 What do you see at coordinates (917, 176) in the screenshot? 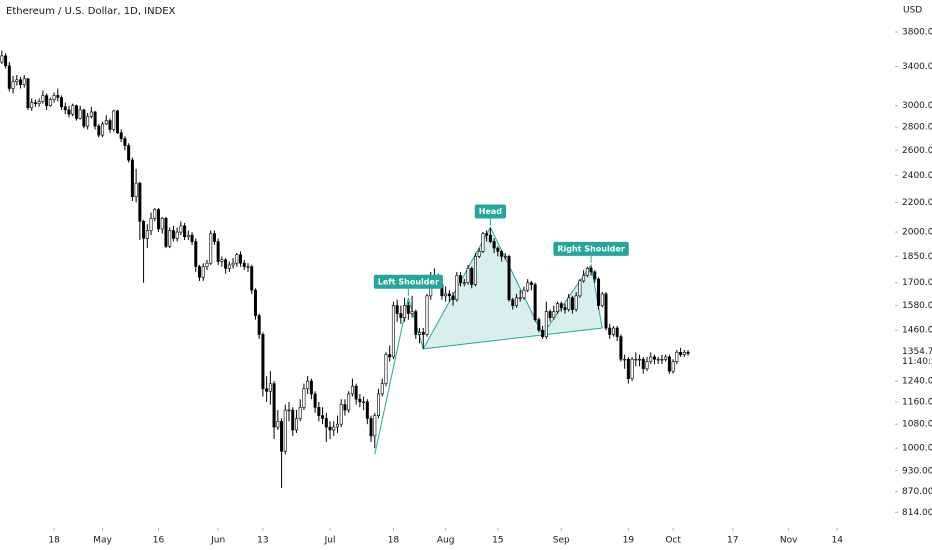
I see `y-tick-label: 2400.00` at bounding box center [917, 176].